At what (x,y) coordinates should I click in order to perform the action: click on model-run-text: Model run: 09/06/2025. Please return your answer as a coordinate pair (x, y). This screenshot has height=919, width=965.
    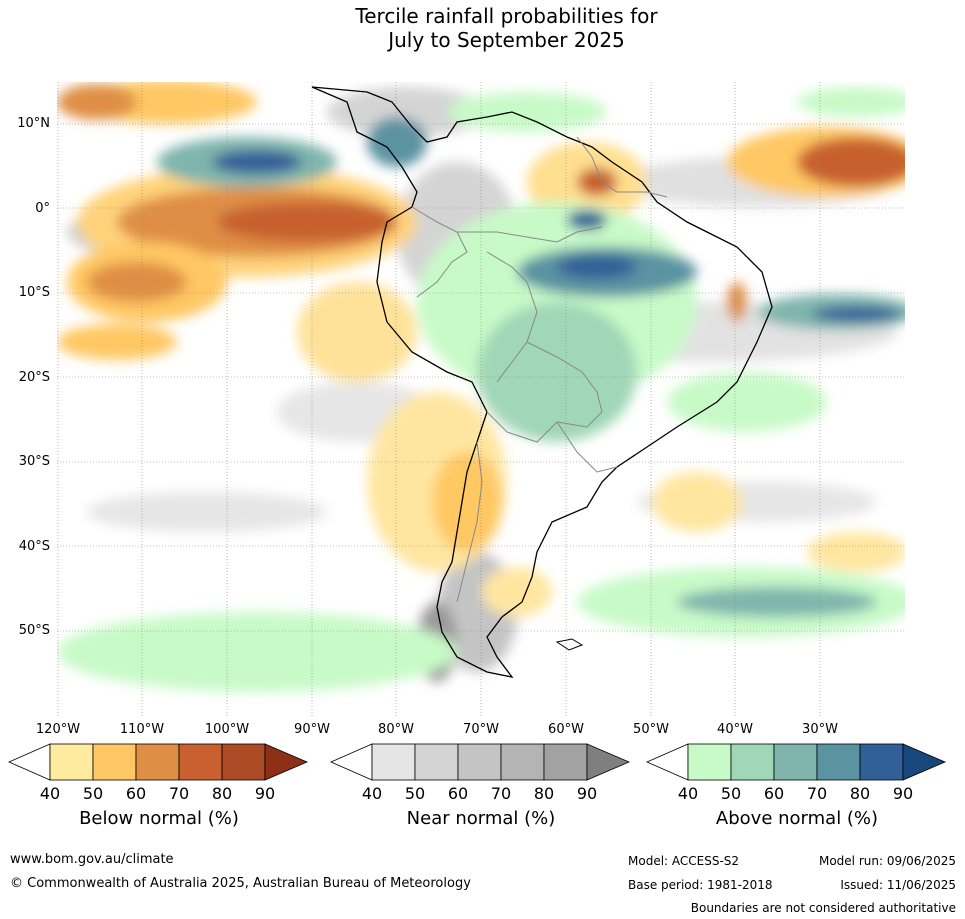
    Looking at the image, I should click on (887, 861).